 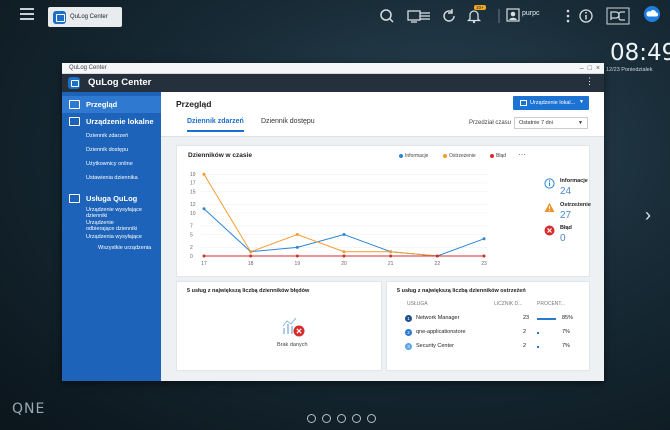 What do you see at coordinates (551, 123) in the screenshot?
I see `period-select: Ostatnie 7 dni ▼` at bounding box center [551, 123].